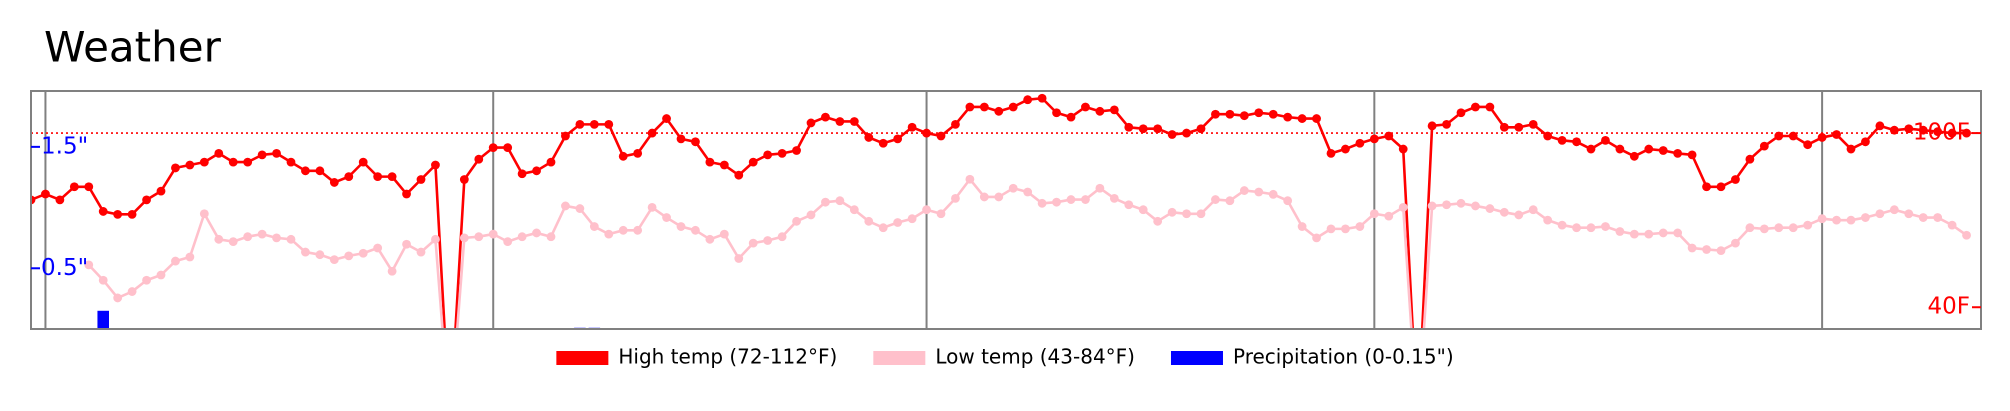 This screenshot has height=411, width=2010. What do you see at coordinates (1035, 357) in the screenshot?
I see `legend-label: Low temp (43-84°F)` at bounding box center [1035, 357].